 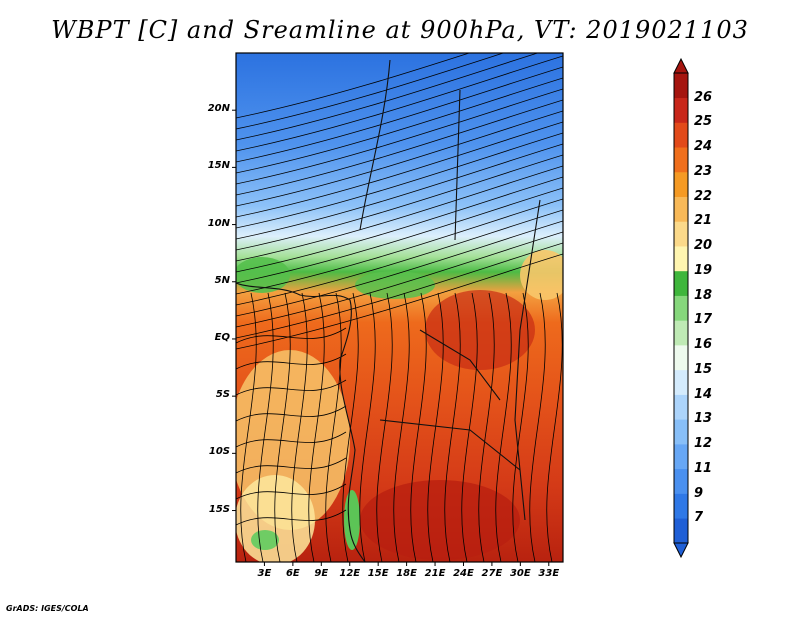 I want to click on colorbar-level-label: 19, so click(x=703, y=270).